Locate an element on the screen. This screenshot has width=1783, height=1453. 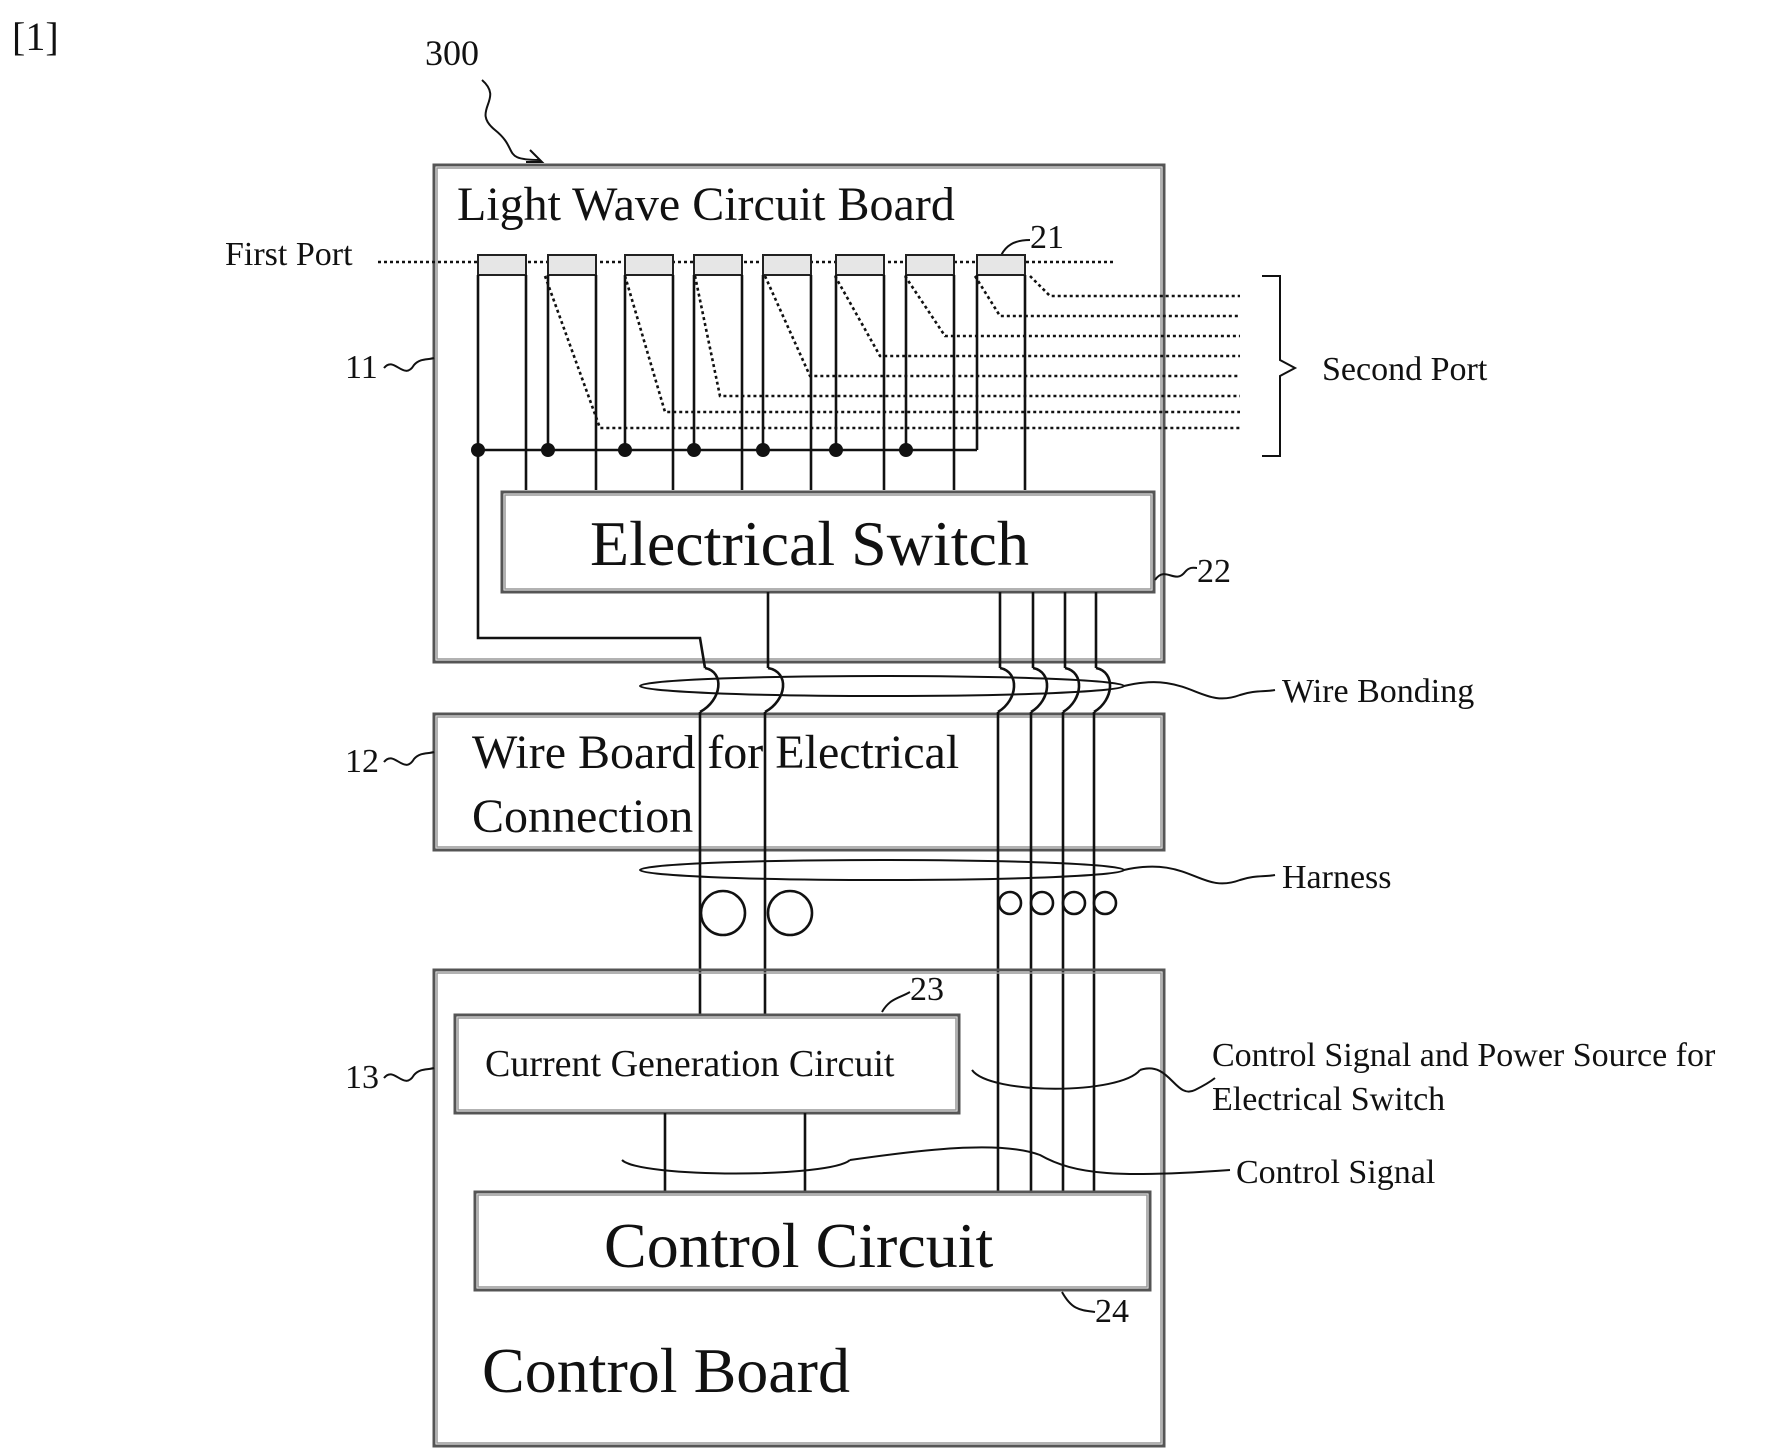
reference-300-arrow is located at coordinates (511, 120).